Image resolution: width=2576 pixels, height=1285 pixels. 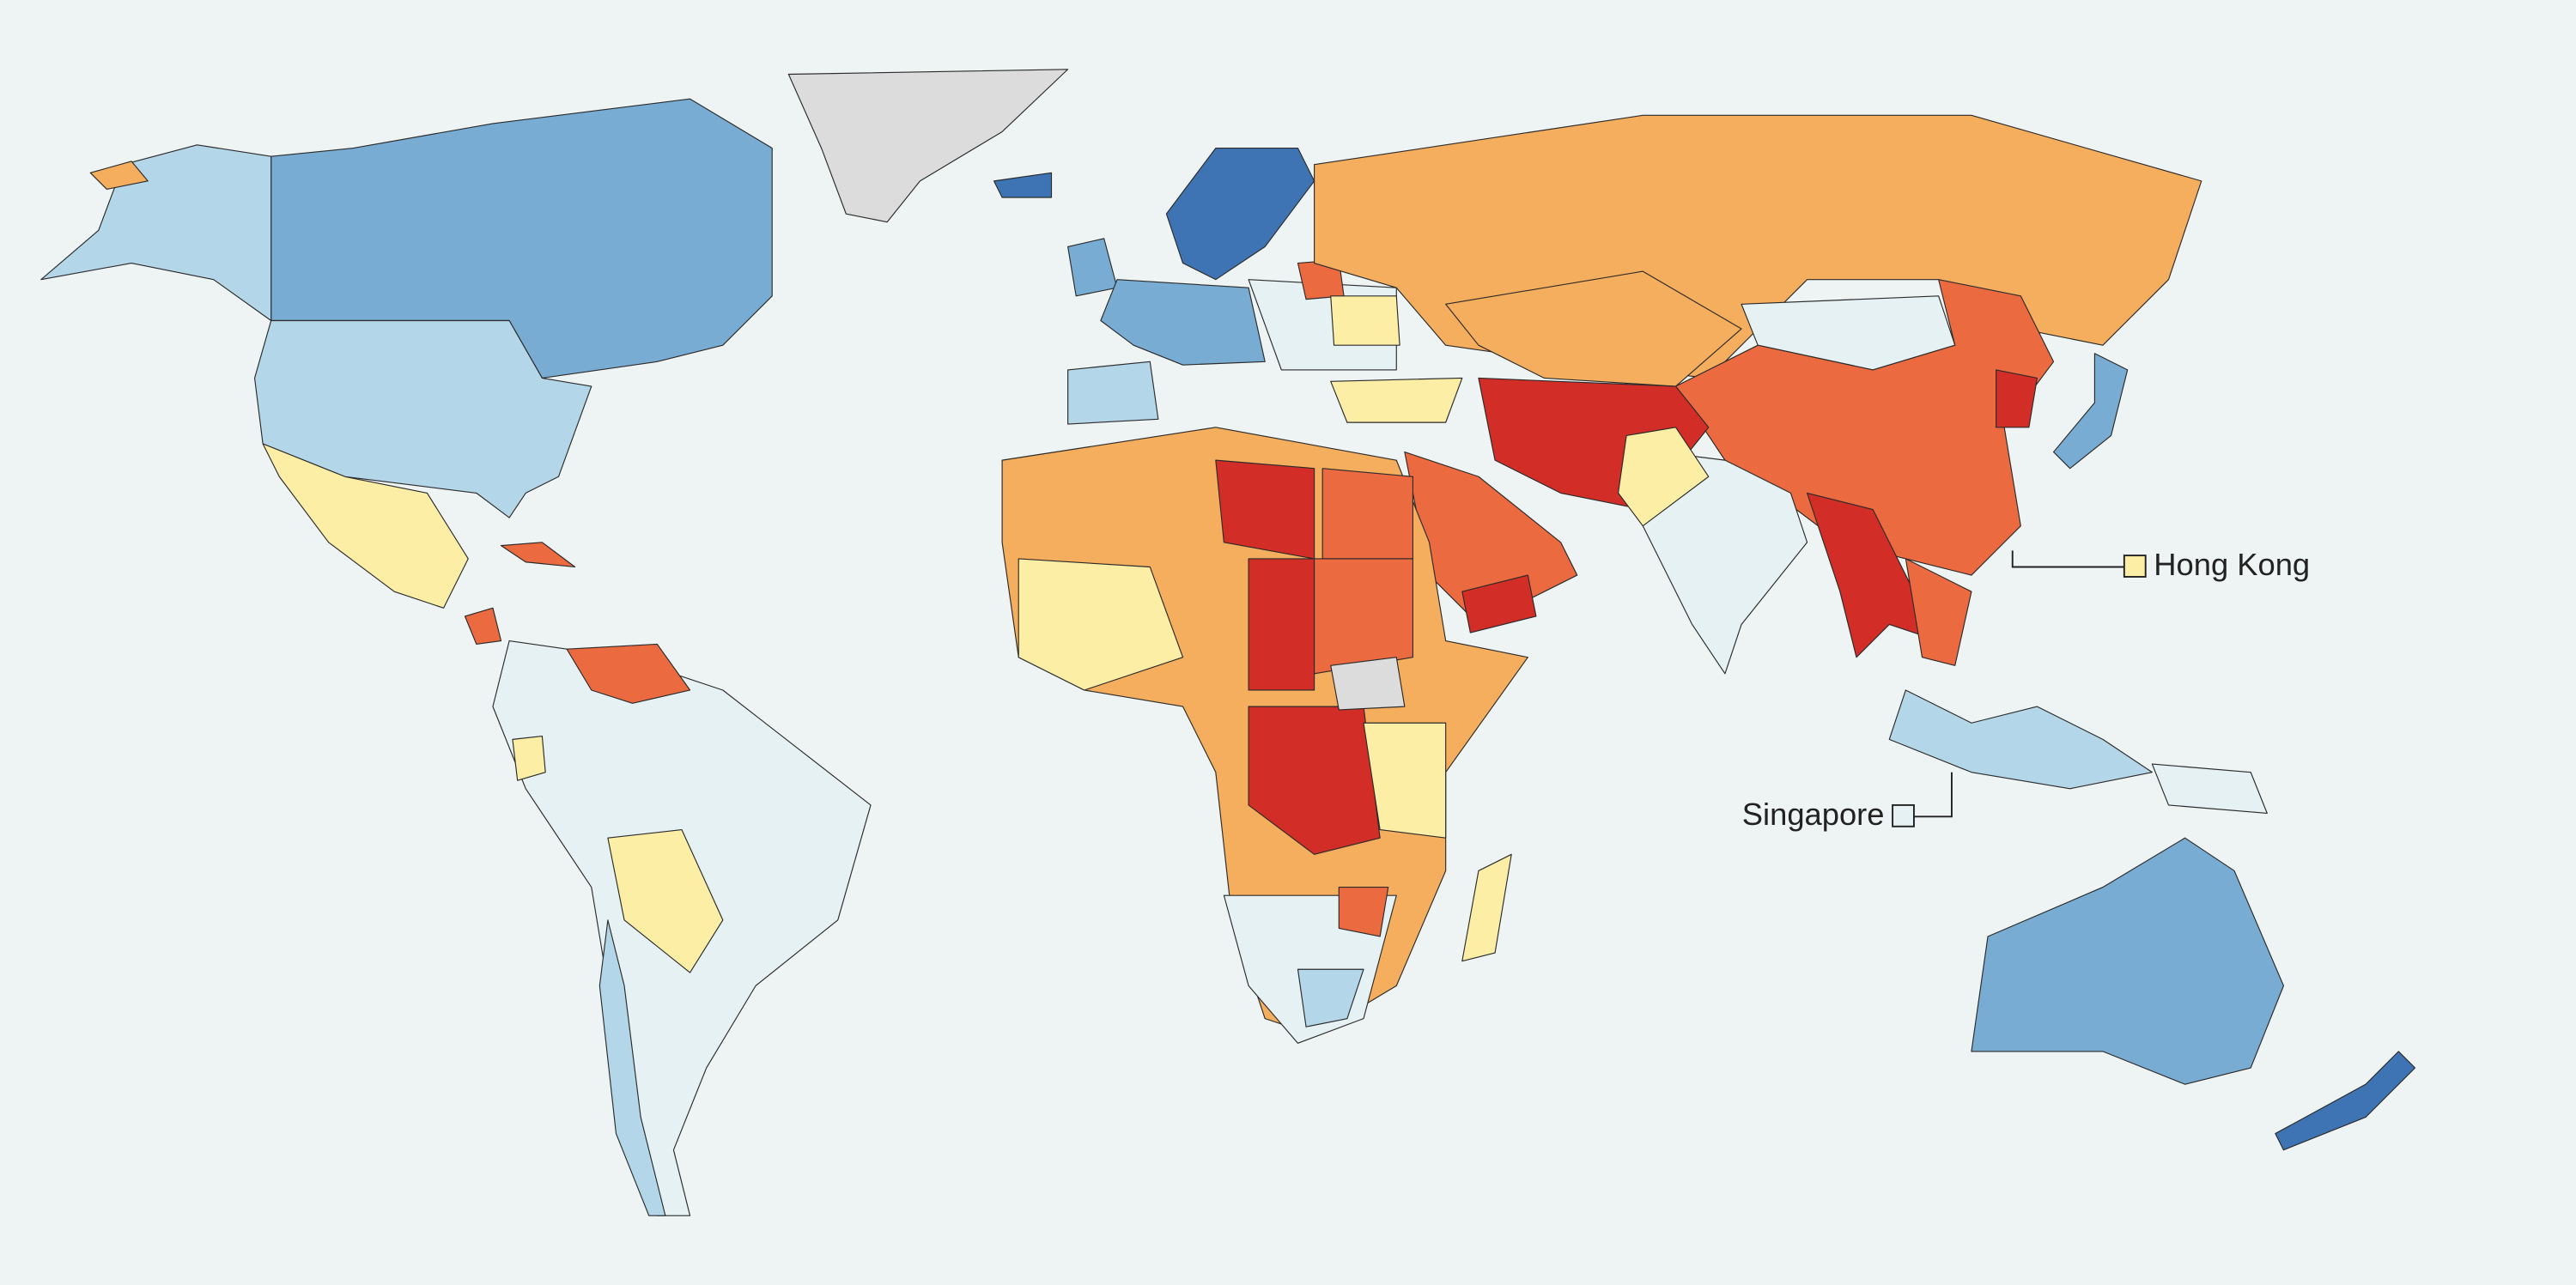 I want to click on chile, so click(x=632, y=1067).